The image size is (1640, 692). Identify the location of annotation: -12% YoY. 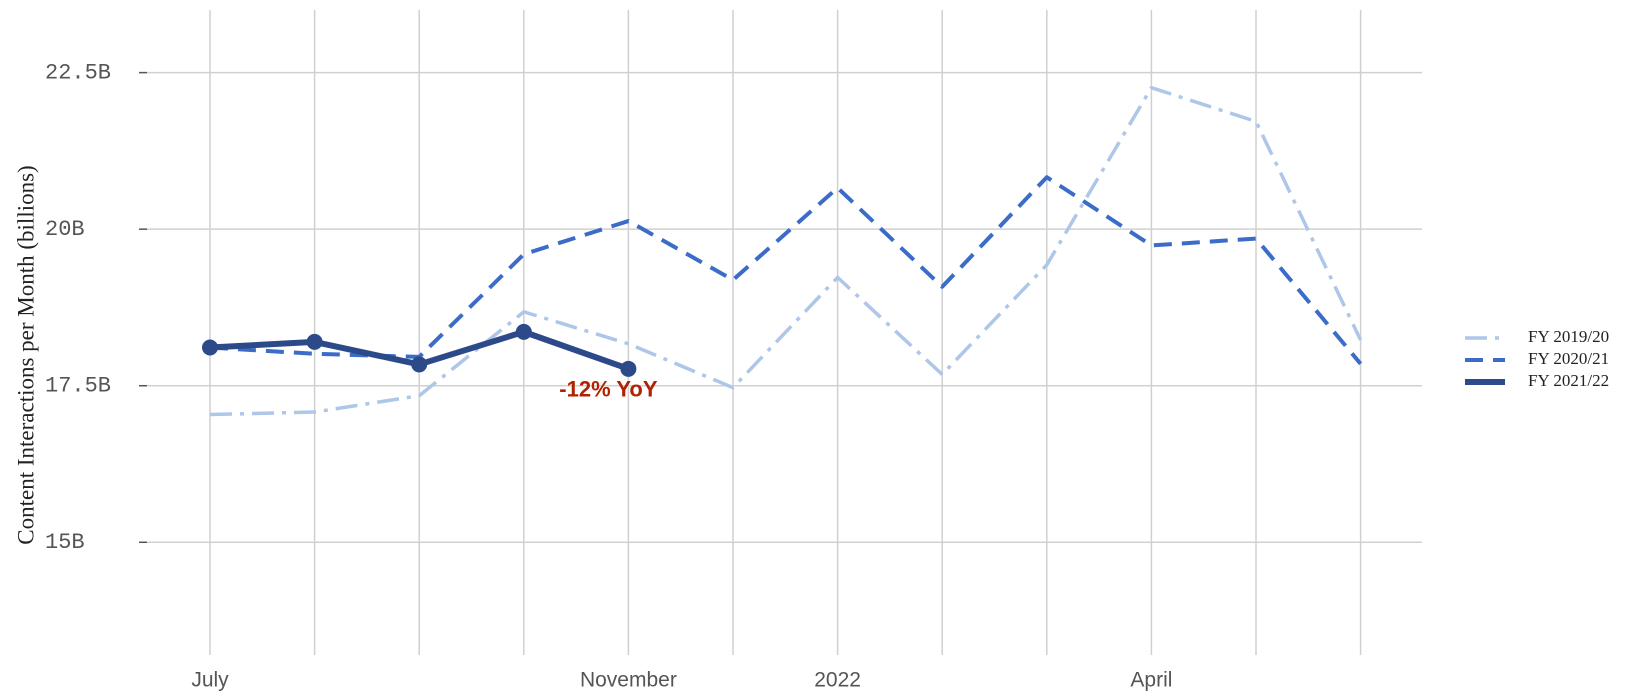
(608, 389).